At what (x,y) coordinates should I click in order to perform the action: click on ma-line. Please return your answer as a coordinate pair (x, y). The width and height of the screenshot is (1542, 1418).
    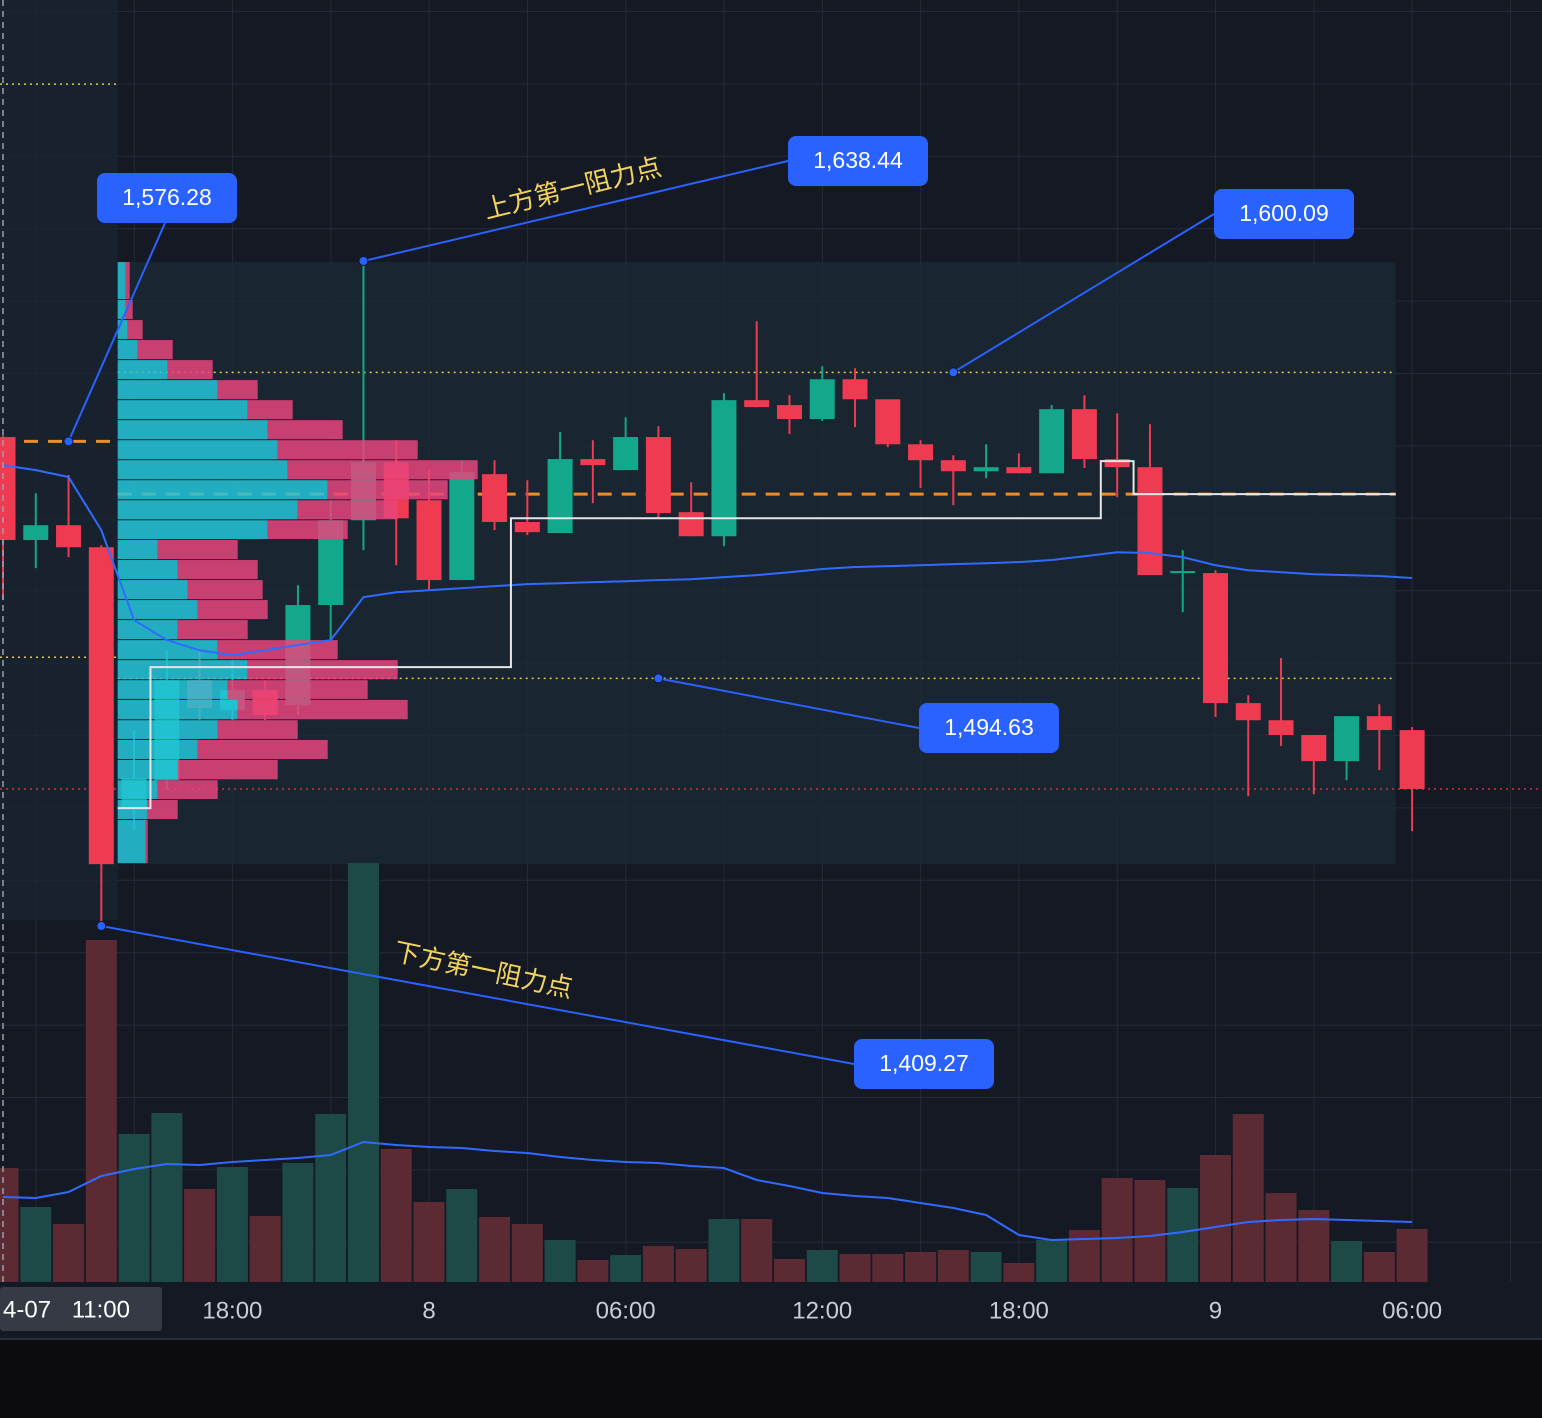
    Looking at the image, I should click on (707, 560).